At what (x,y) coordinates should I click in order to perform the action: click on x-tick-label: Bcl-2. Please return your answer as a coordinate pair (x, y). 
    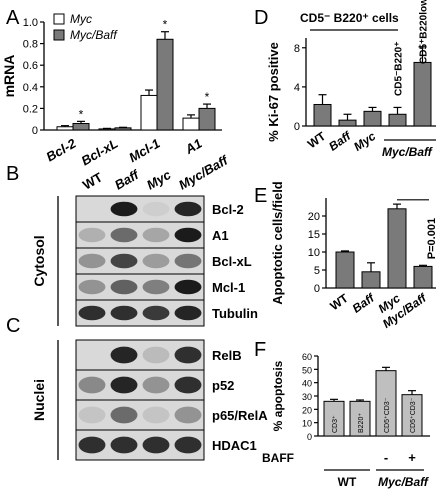
    Looking at the image, I should click on (61, 149).